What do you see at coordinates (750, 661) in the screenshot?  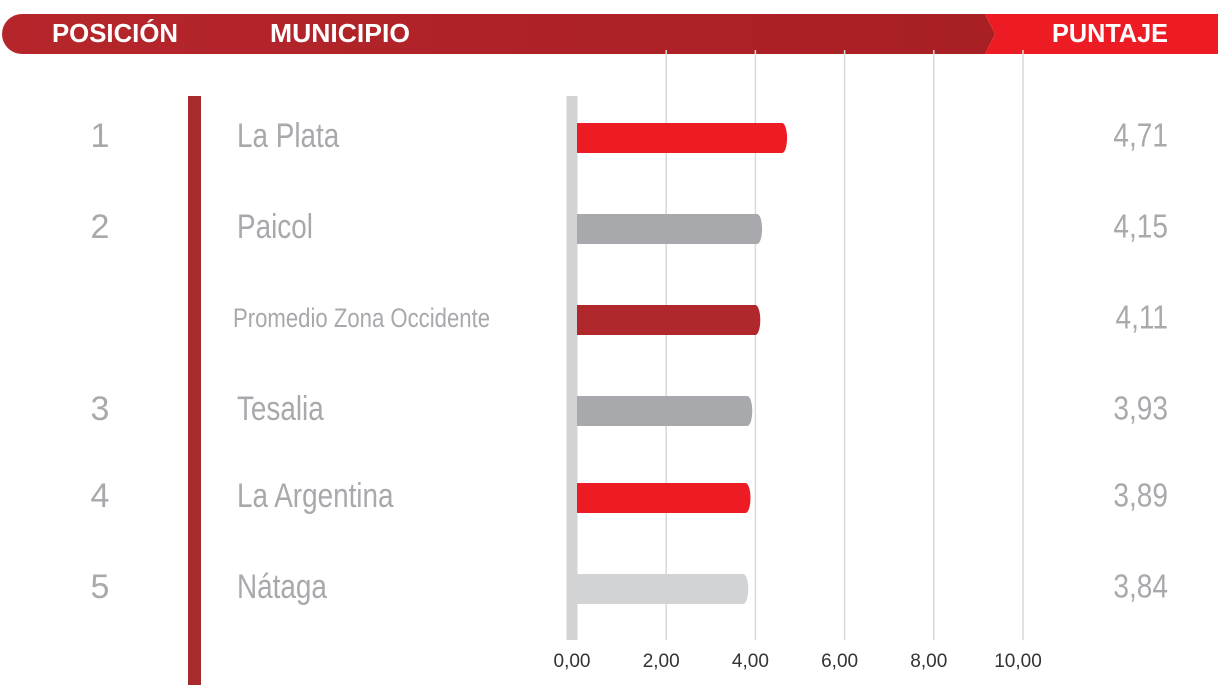 I see `x-tick-label: 4,00` at bounding box center [750, 661].